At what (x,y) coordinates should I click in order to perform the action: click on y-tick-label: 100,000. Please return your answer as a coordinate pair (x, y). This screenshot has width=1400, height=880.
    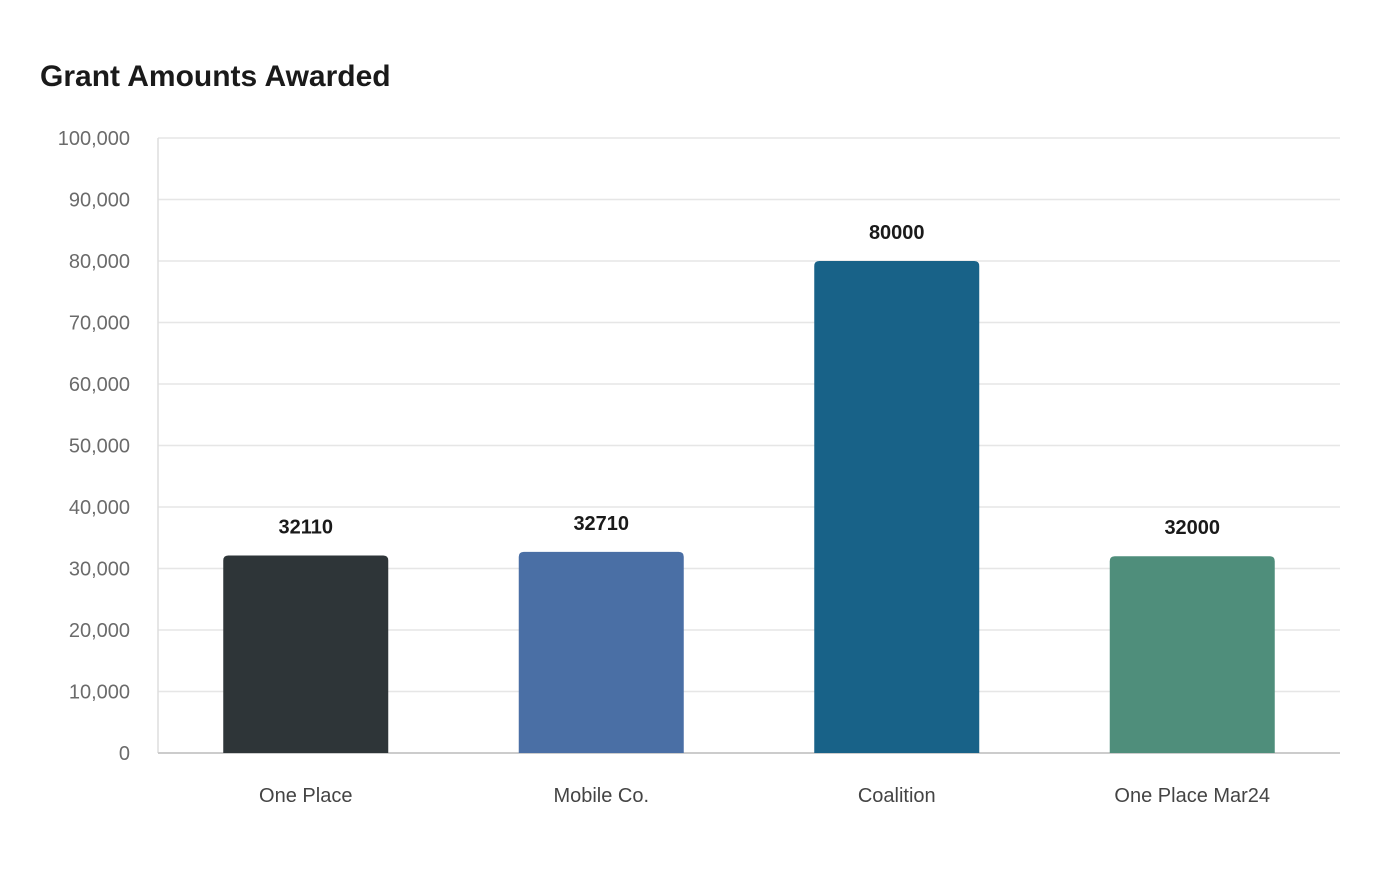
    Looking at the image, I should click on (94, 139).